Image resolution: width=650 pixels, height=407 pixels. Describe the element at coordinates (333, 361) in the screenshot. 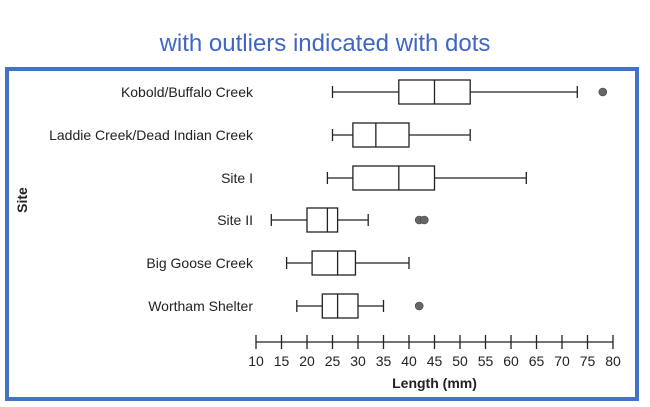

I see `x-tick-label: 25` at that location.